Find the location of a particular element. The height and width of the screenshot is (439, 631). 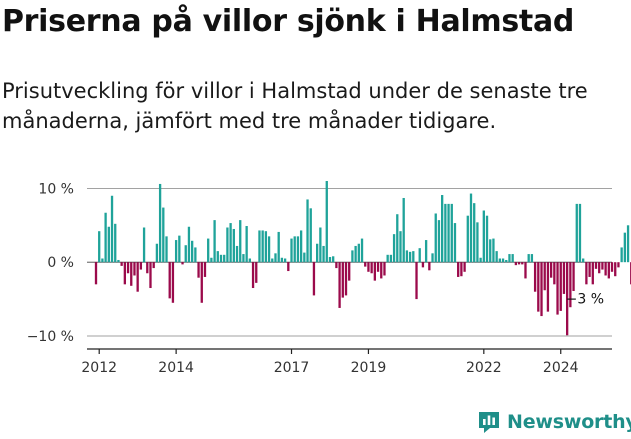

brand-name: Newsworthy is located at coordinates (569, 422).